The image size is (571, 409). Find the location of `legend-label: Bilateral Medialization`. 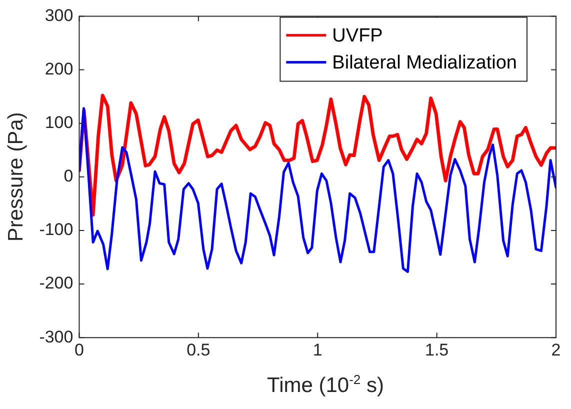

legend-label: Bilateral Medialization is located at coordinates (425, 63).